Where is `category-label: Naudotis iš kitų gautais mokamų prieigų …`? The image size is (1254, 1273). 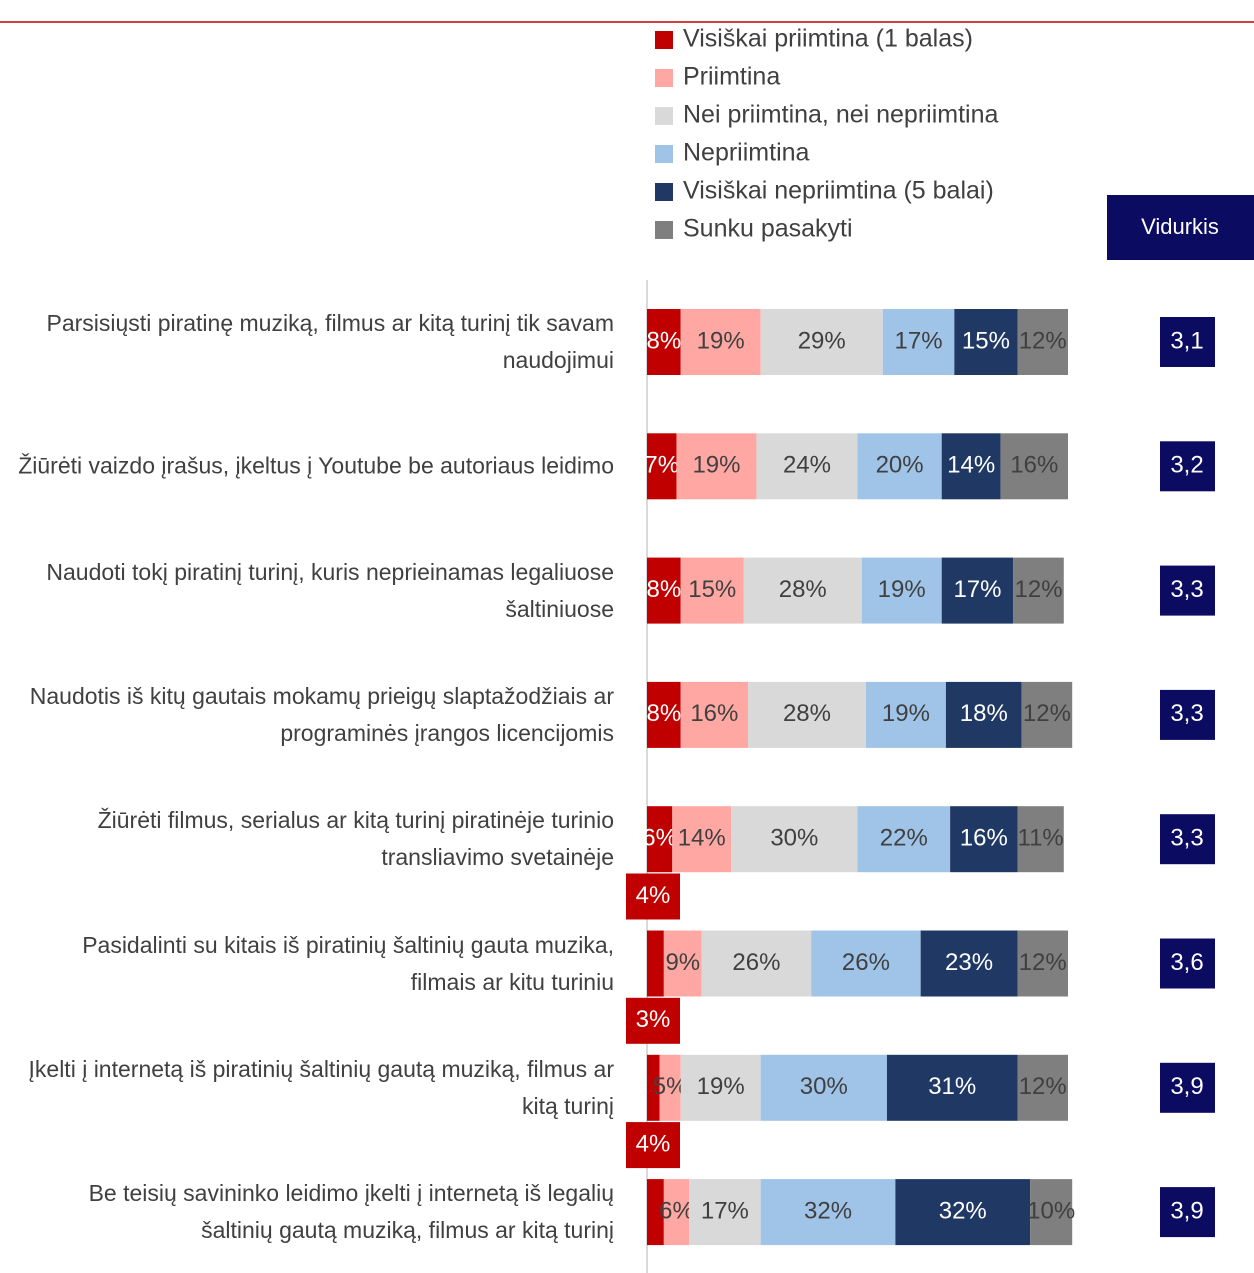
category-label: Naudotis iš kitų gautais mokamų prieigų … is located at coordinates (321, 714).